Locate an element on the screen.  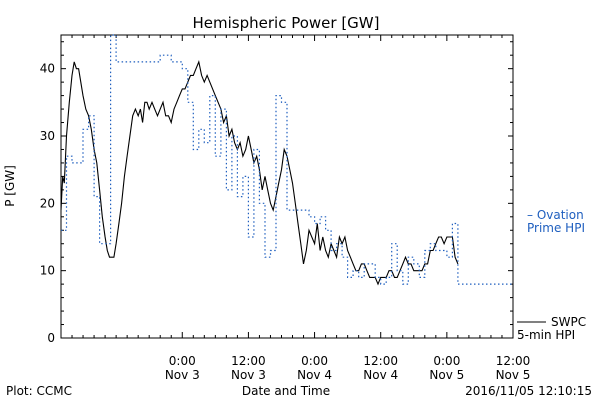
chart-title: Hemispheric Power [GW] is located at coordinates (286, 23).